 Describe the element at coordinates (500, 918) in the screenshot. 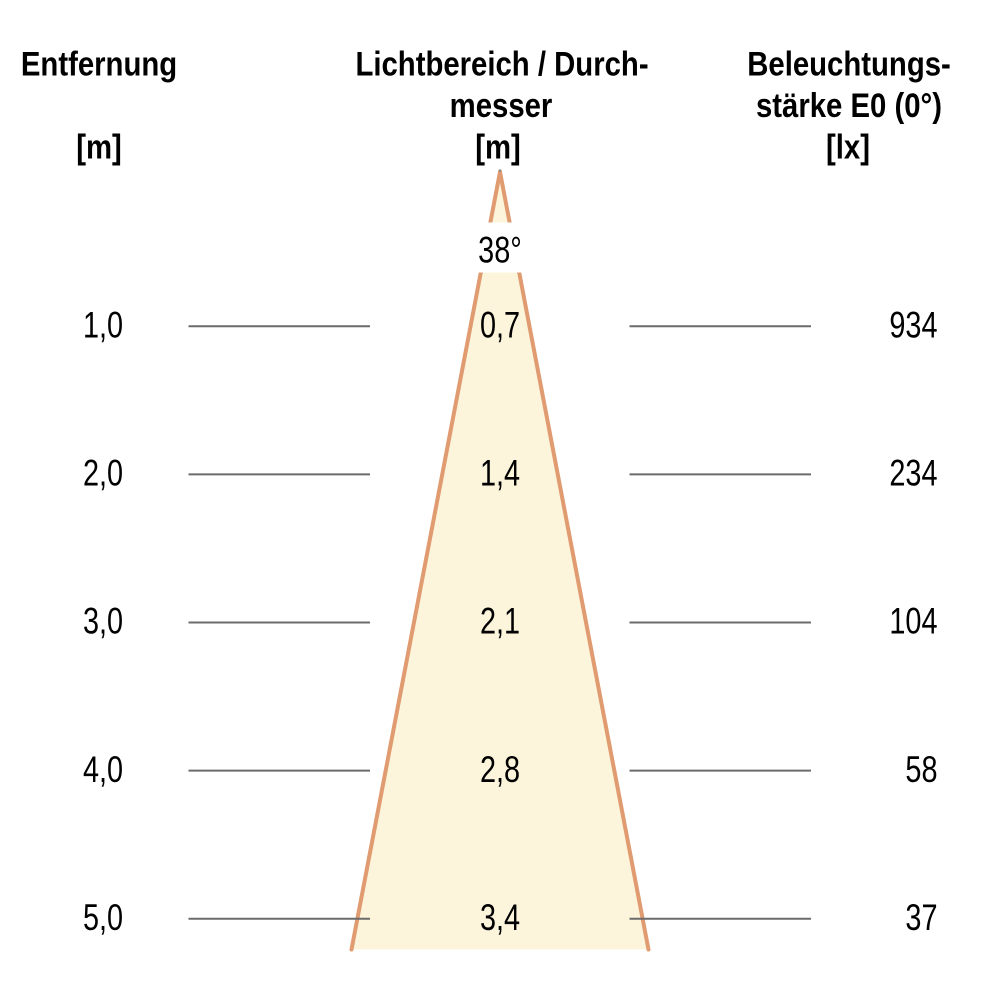

I see `svg-text: 3,4` at that location.